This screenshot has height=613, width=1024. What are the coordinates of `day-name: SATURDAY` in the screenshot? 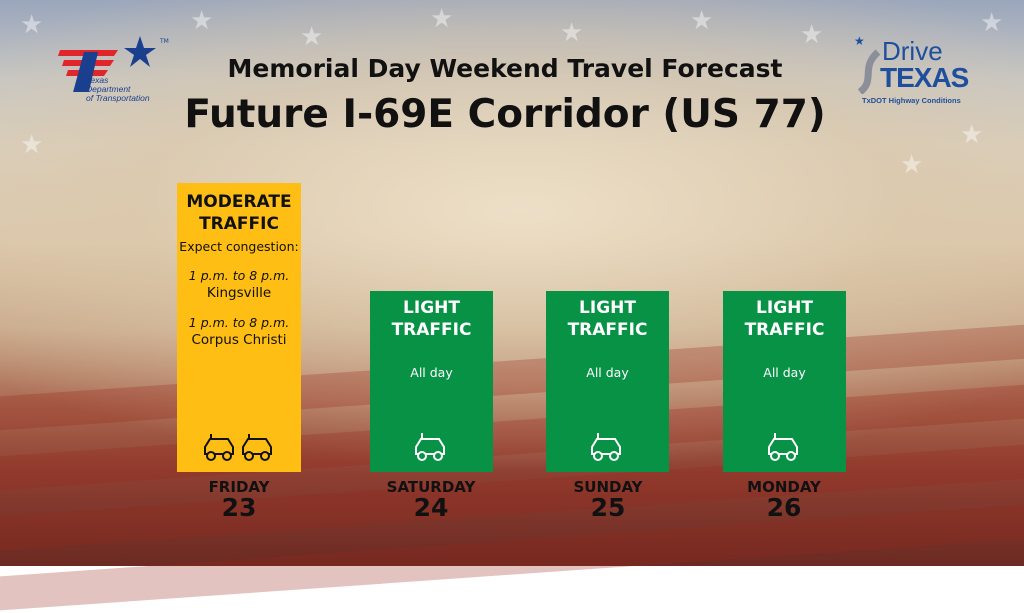 It's located at (431, 487).